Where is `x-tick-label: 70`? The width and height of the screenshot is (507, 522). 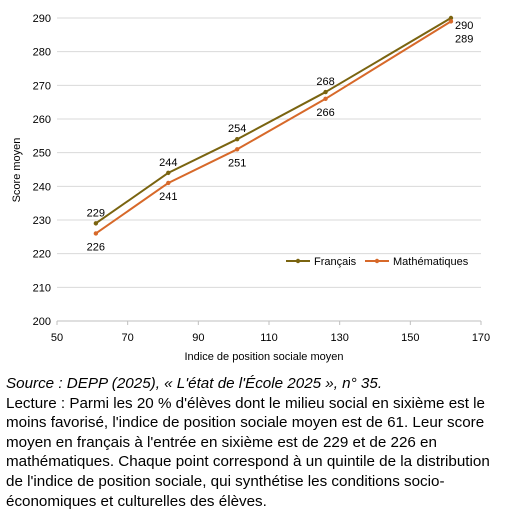 x-tick-label: 70 is located at coordinates (128, 338).